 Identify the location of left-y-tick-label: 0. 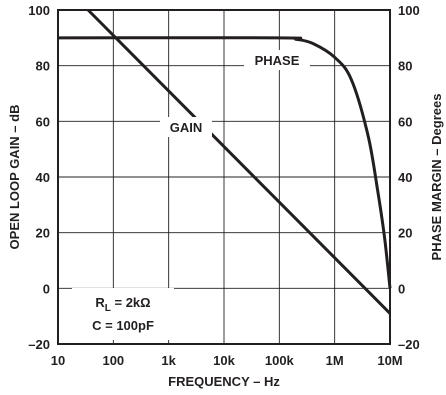
(46, 288).